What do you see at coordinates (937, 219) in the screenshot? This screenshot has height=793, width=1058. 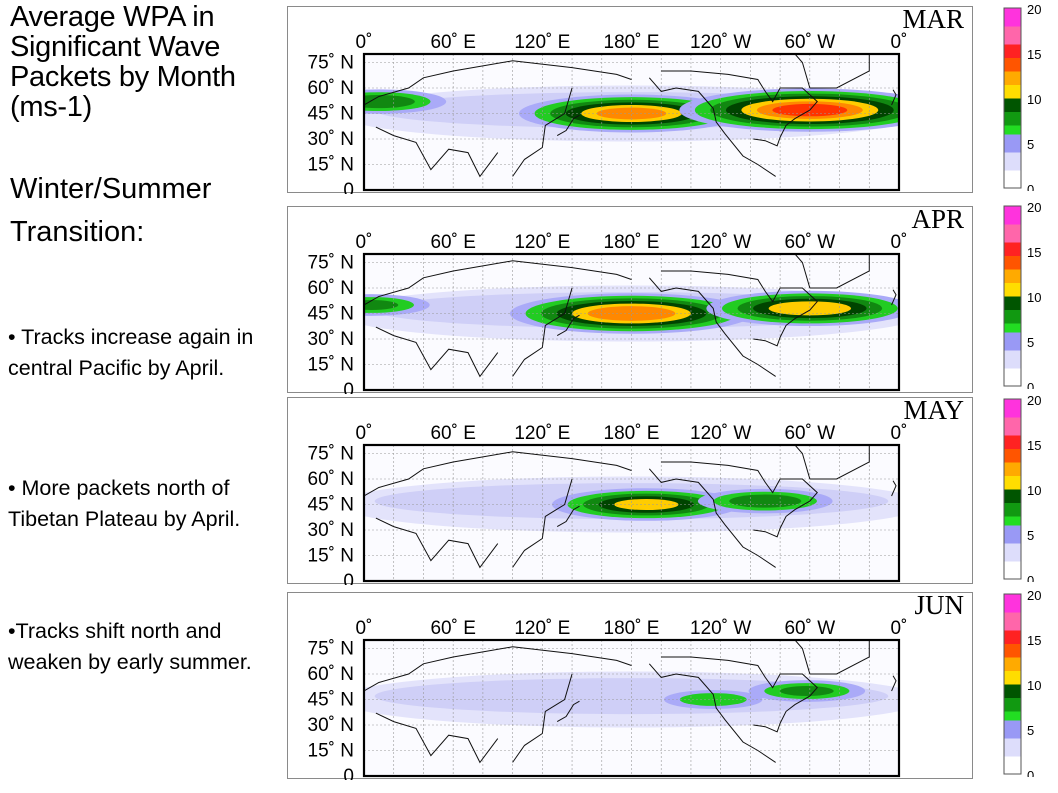 I see `month-label: APR` at bounding box center [937, 219].